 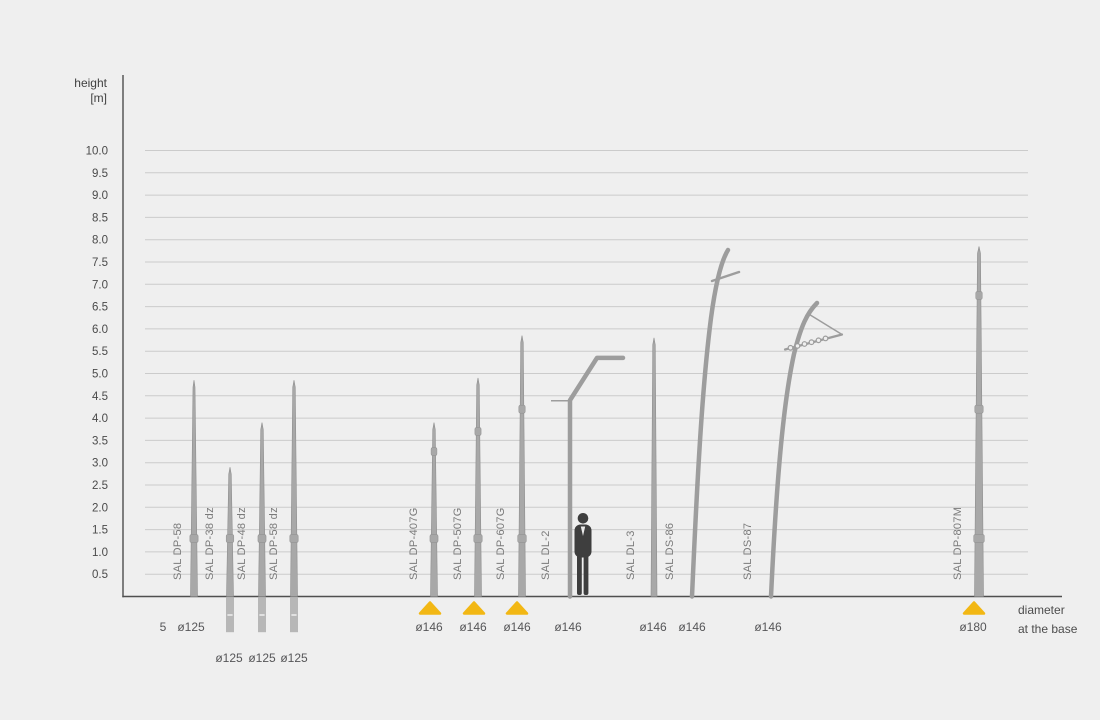 What do you see at coordinates (100, 308) in the screenshot?
I see `y-tick-label: 6.5` at bounding box center [100, 308].